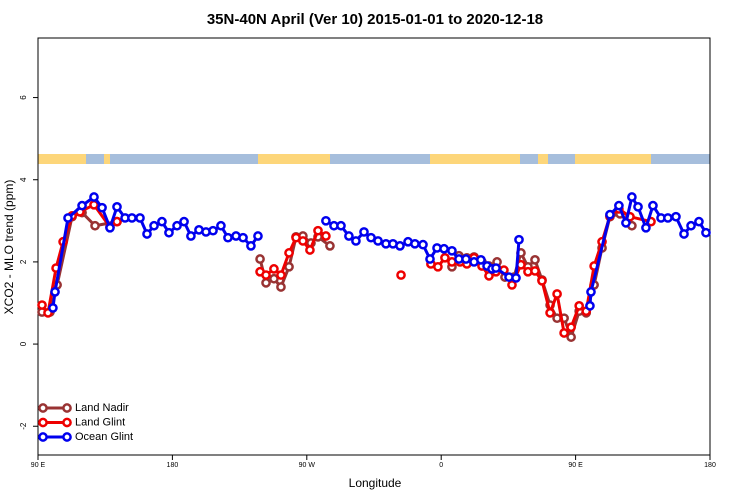 The height and width of the screenshot is (500, 750). Describe the element at coordinates (23, 261) in the screenshot. I see `y-tick-label: 2` at that location.